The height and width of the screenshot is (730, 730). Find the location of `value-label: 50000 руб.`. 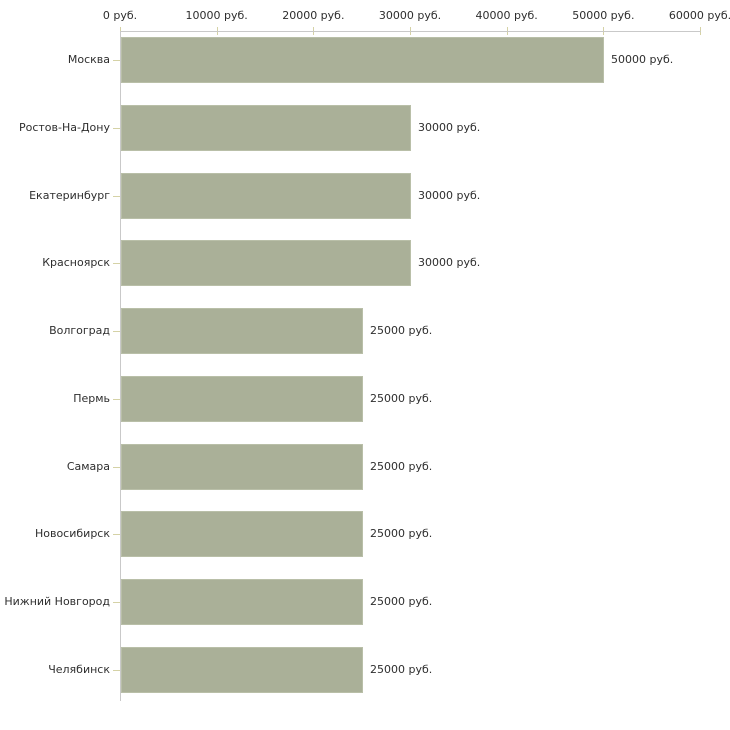

value-label: 50000 руб. is located at coordinates (642, 59).